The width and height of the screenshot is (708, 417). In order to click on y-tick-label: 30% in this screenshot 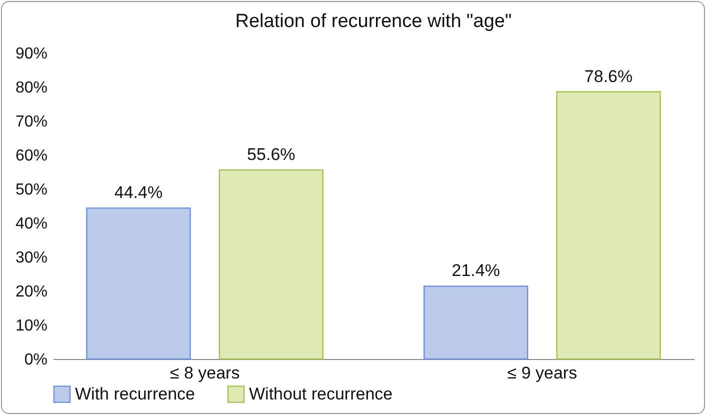, I will do `click(31, 258)`.